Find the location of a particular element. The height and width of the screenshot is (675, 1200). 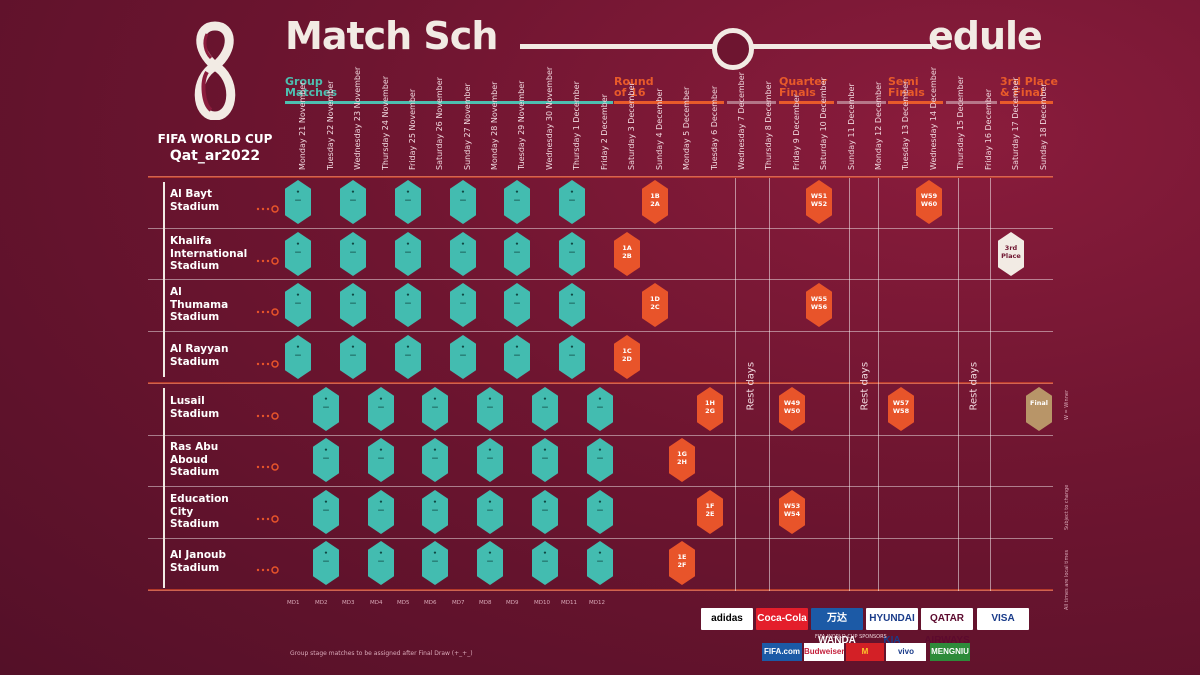

date-text: Friday 25 November is located at coordinates (412, 129).